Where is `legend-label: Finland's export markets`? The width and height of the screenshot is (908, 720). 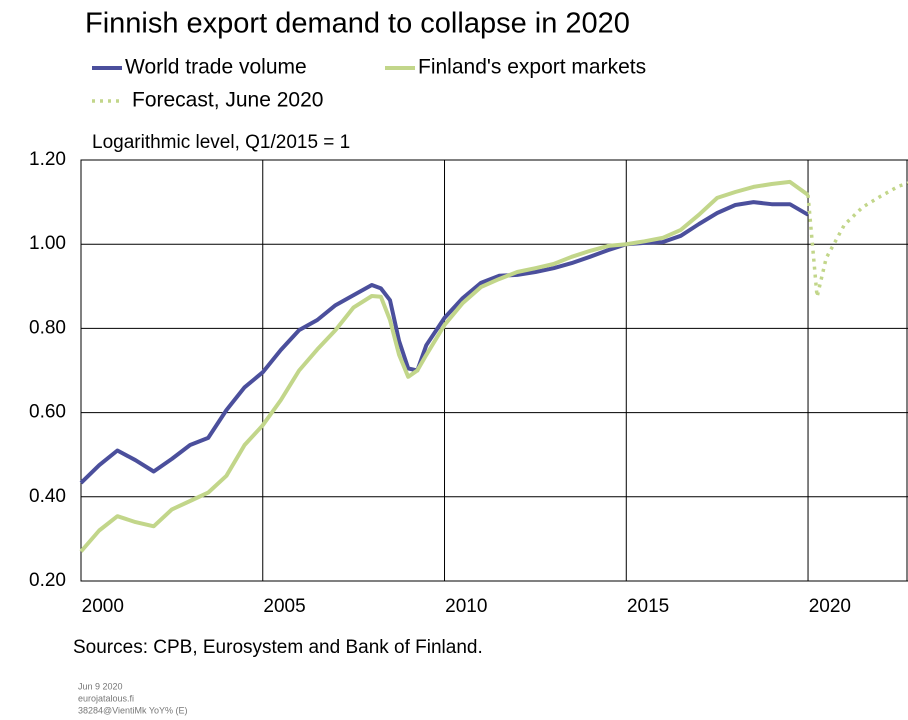 legend-label: Finland's export markets is located at coordinates (532, 67).